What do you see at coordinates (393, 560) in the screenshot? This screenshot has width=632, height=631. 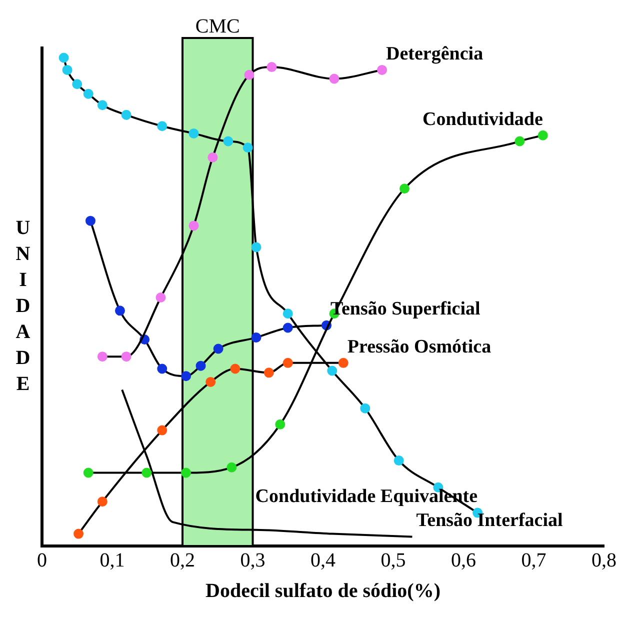 I see `x-tick-label: 0,5` at bounding box center [393, 560].